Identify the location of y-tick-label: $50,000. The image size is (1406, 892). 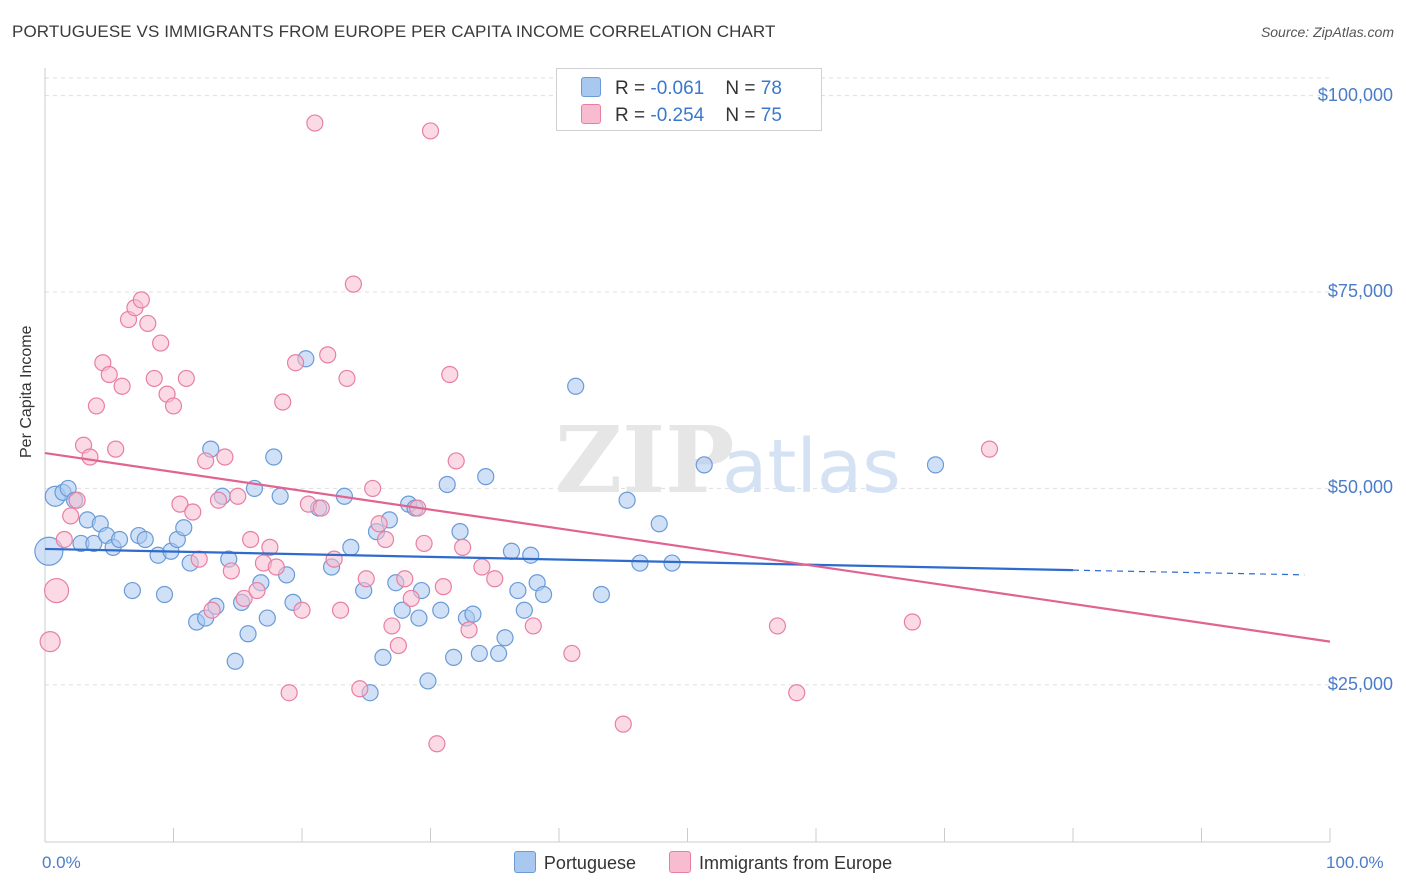
(1360, 487).